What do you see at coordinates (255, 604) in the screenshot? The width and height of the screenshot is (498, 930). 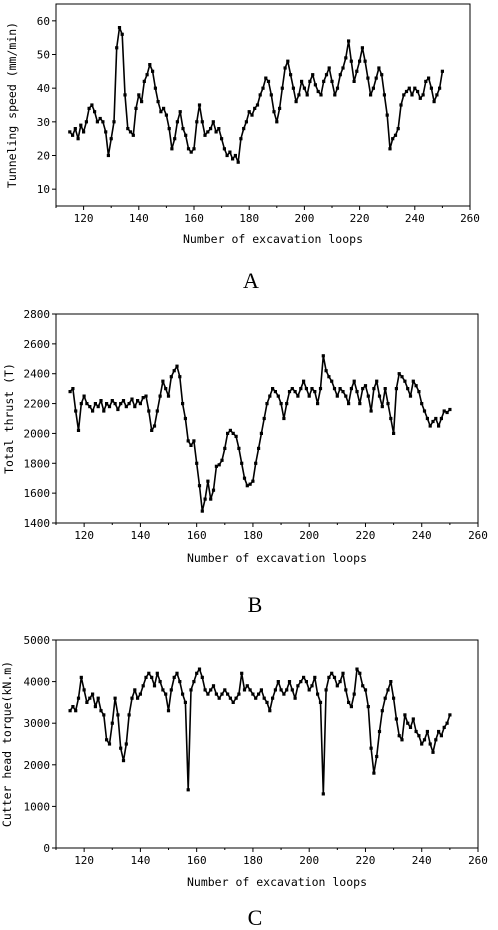 I see `panel-label: B` at bounding box center [255, 604].